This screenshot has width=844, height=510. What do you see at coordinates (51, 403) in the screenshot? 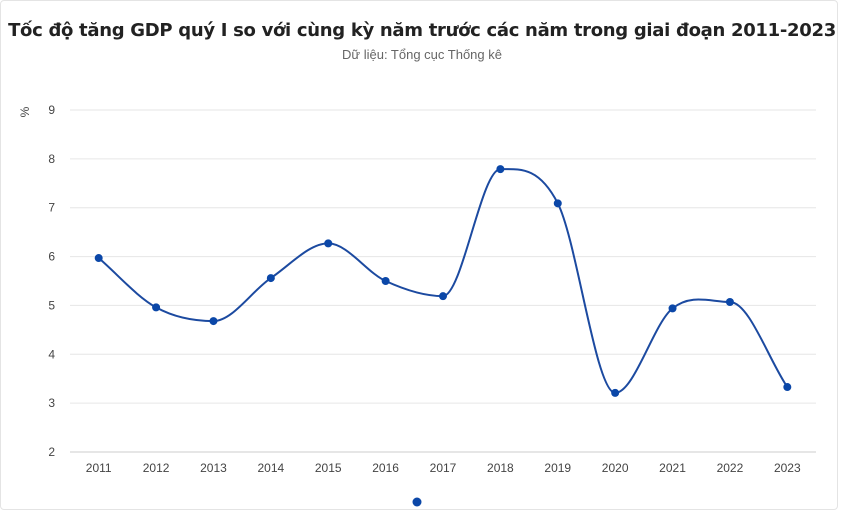
I see `y-tick-label: 3` at bounding box center [51, 403].